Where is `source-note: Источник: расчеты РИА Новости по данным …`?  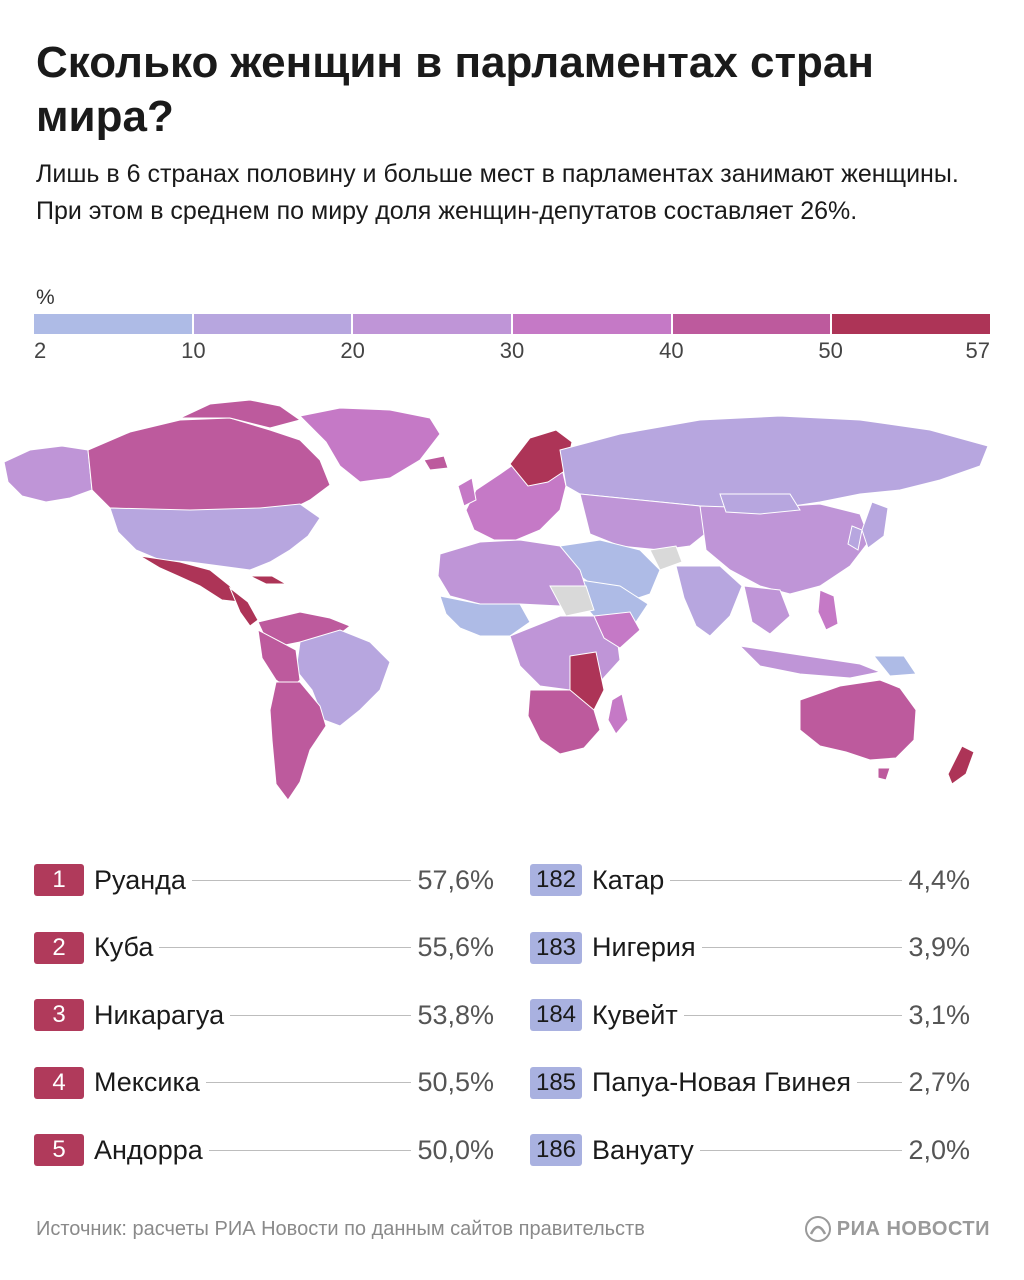
source-note: Источник: расчеты РИА Новости по данным … is located at coordinates (340, 1229).